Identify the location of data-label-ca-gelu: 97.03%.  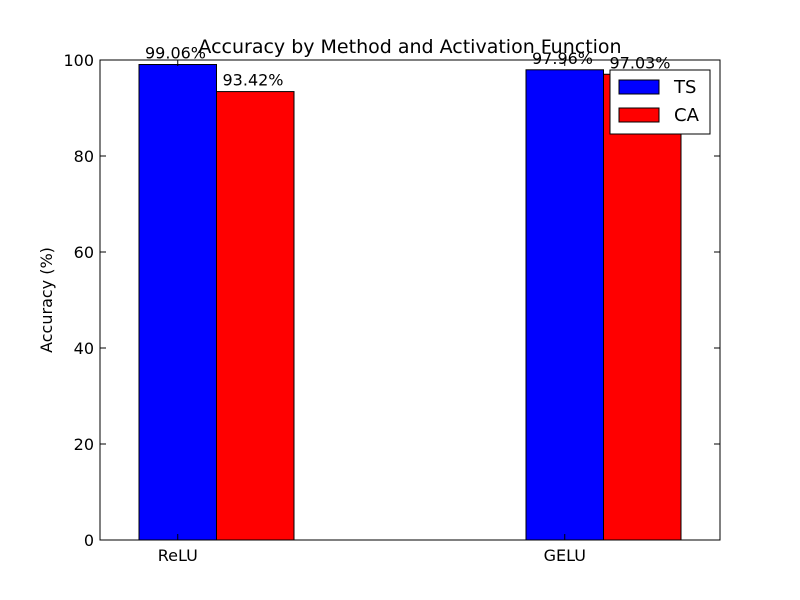
(640, 62).